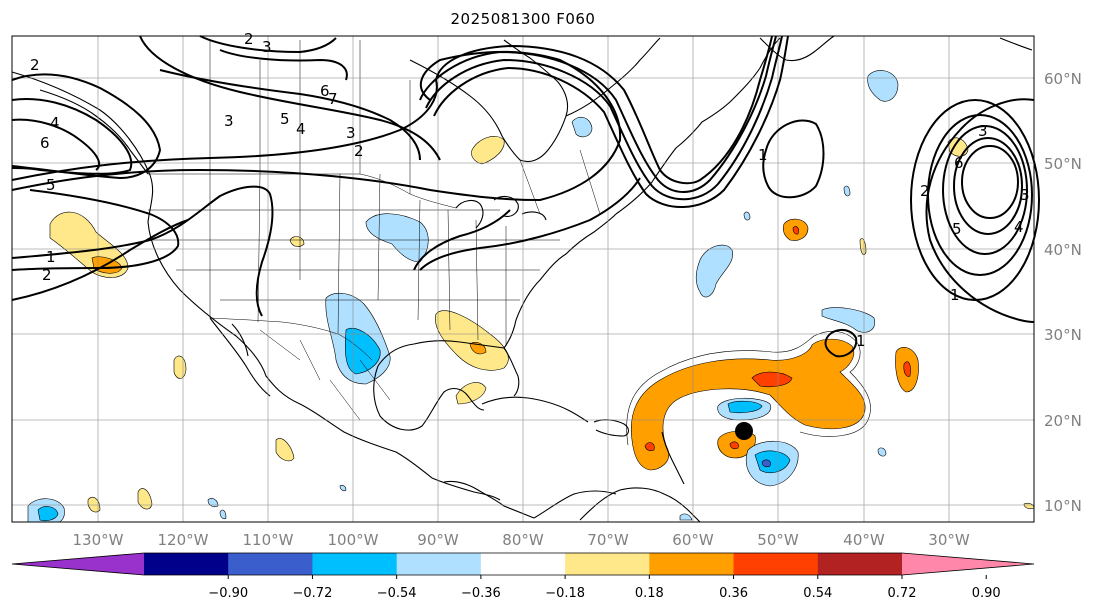 The width and height of the screenshot is (1105, 615). Describe the element at coordinates (795, 230) in the screenshot. I see `positive-anomaly-small-1-core` at that location.